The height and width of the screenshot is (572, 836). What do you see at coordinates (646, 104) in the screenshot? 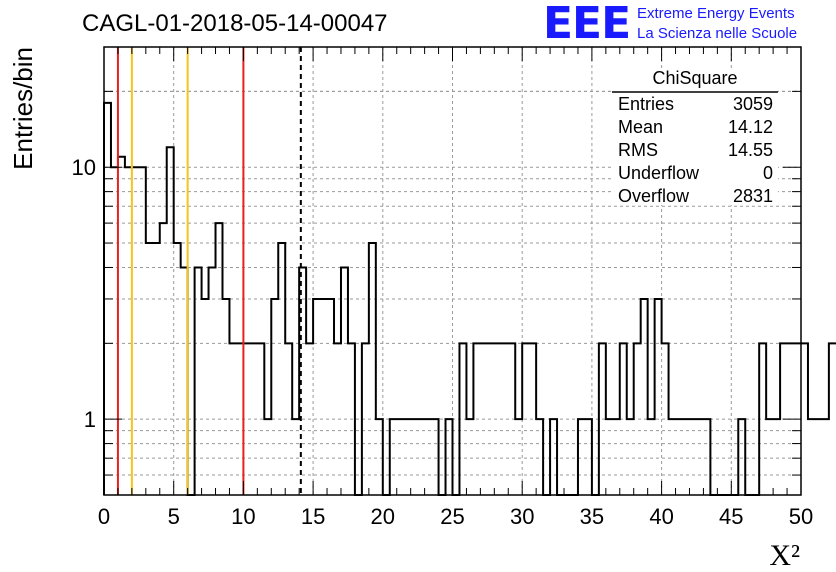
I see `stats-label-entries: Entries` at bounding box center [646, 104].